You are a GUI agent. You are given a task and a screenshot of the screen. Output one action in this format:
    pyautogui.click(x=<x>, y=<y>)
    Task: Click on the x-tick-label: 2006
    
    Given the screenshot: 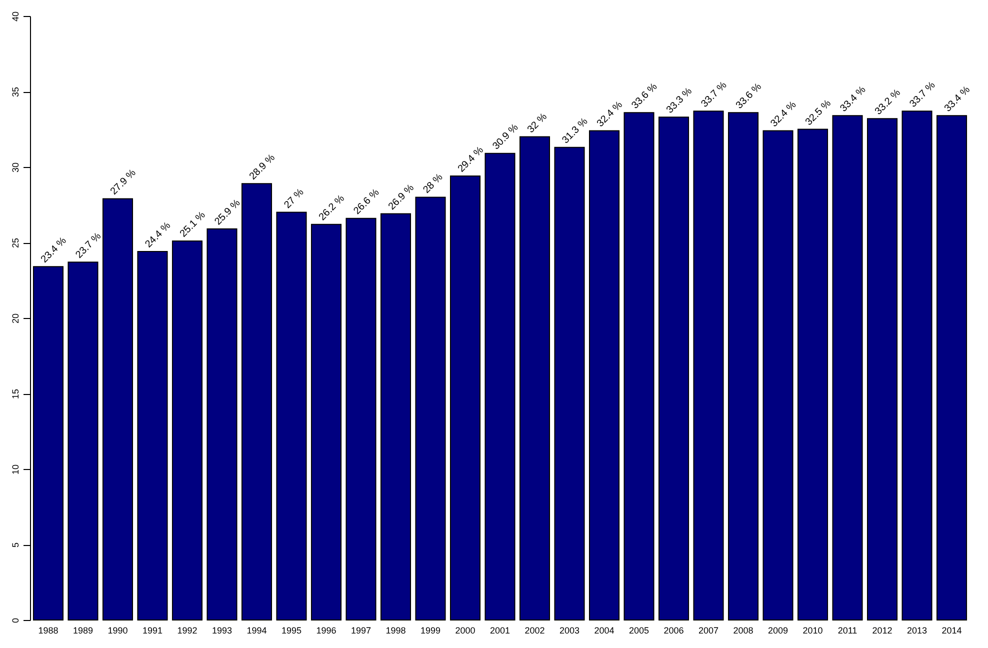 What is the action you would take?
    pyautogui.click(x=674, y=631)
    